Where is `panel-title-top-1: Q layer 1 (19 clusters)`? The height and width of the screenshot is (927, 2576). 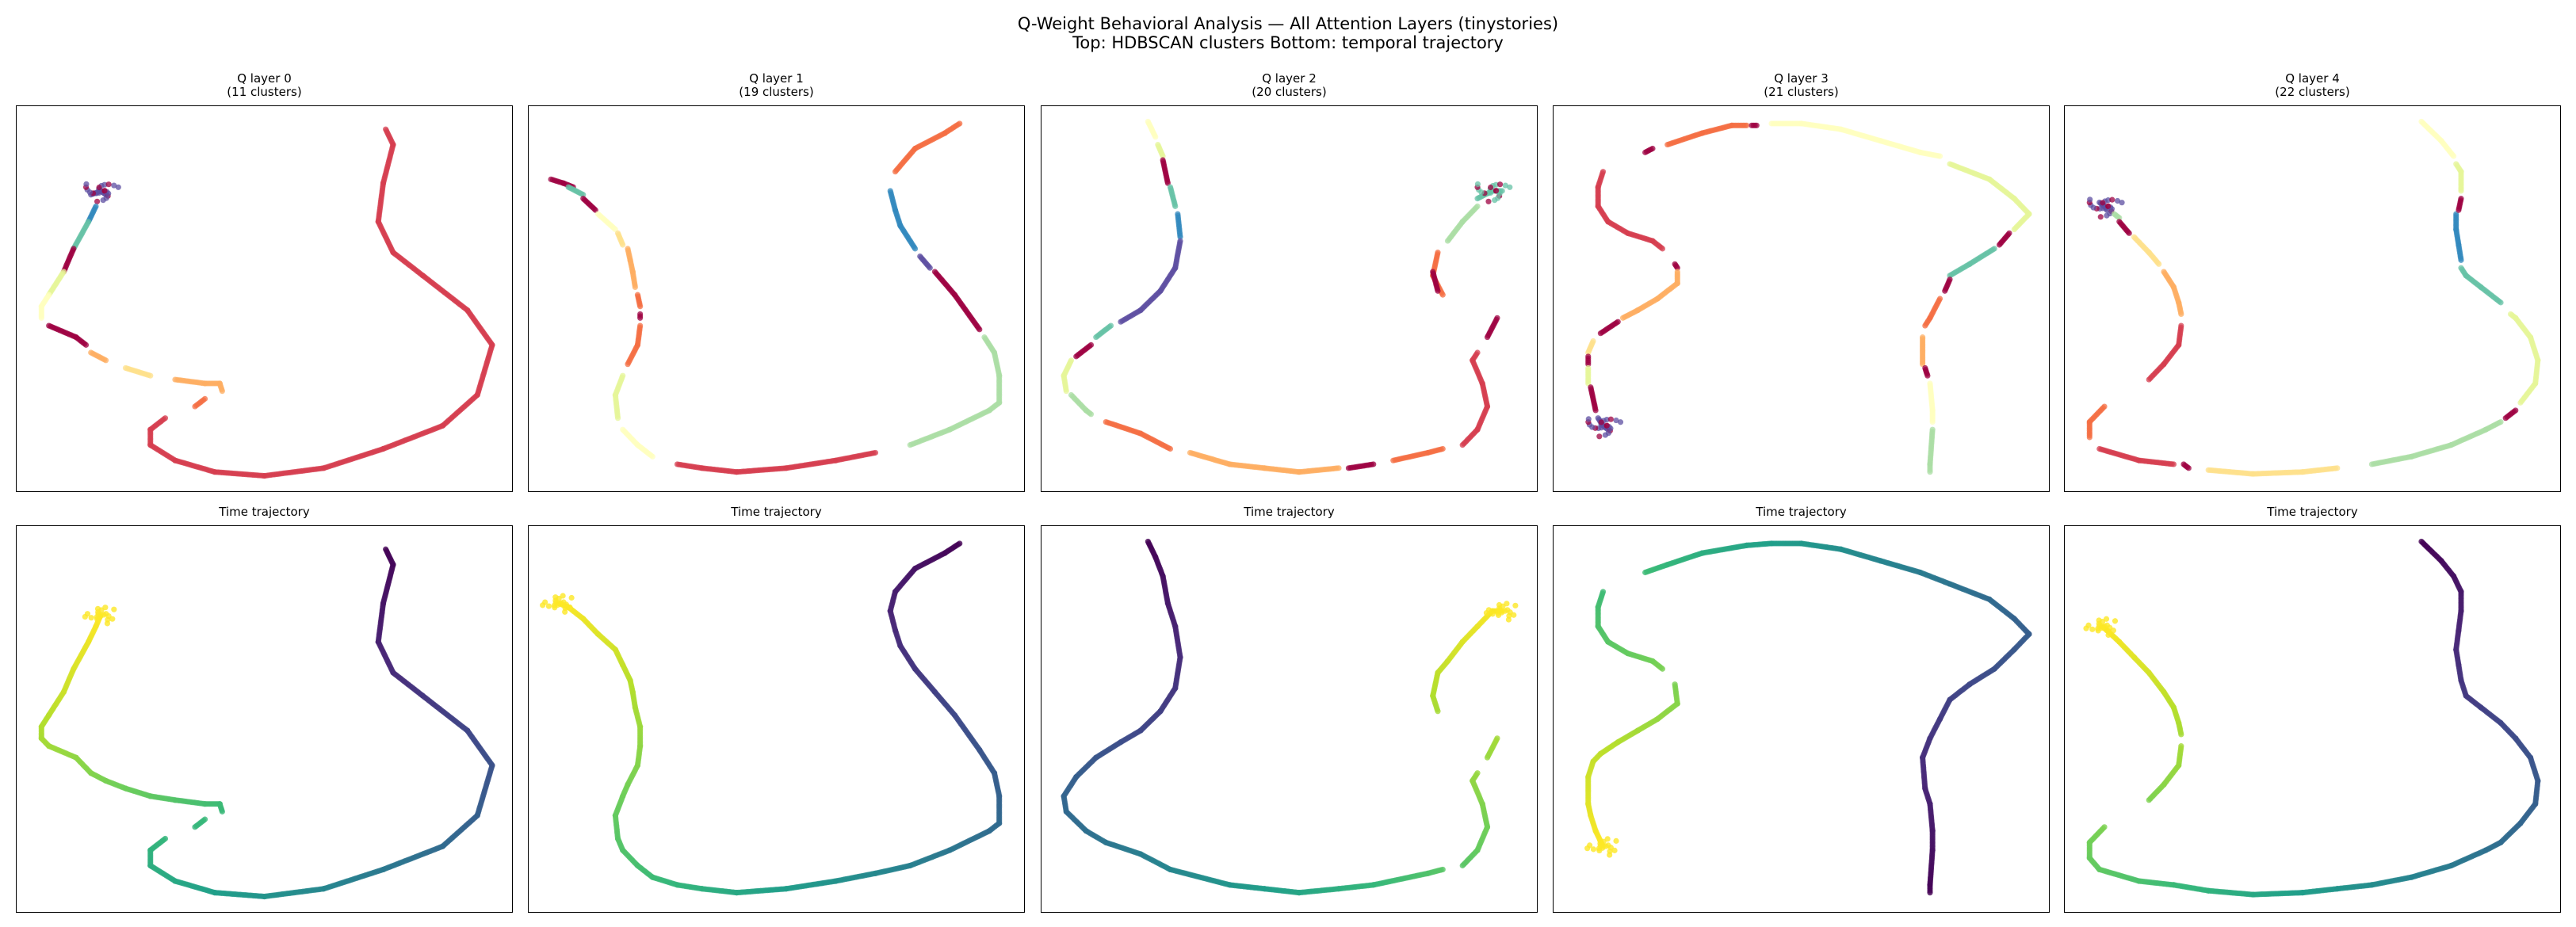 panel-title-top-1: Q layer 1 (19 clusters) is located at coordinates (776, 85).